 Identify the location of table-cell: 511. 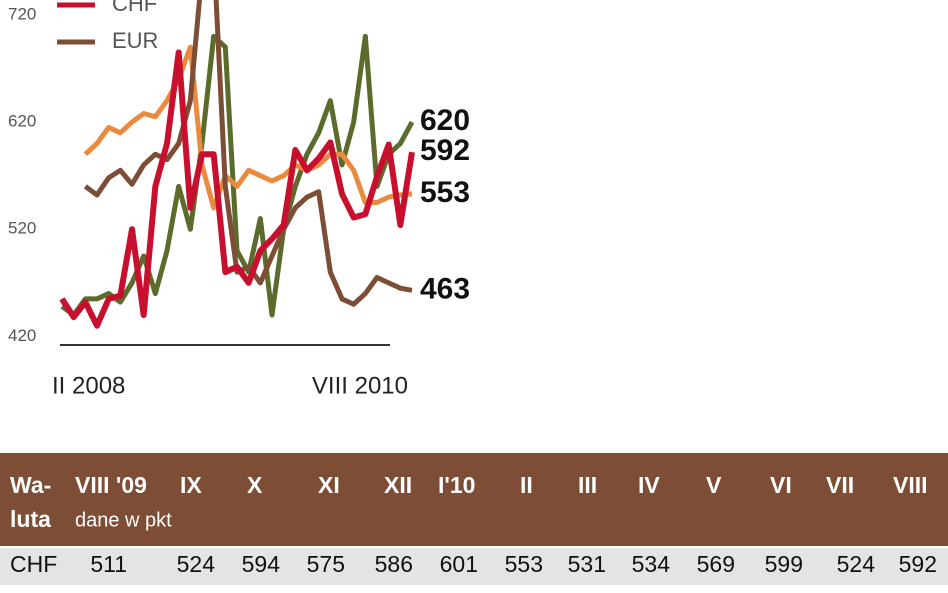
(108, 564).